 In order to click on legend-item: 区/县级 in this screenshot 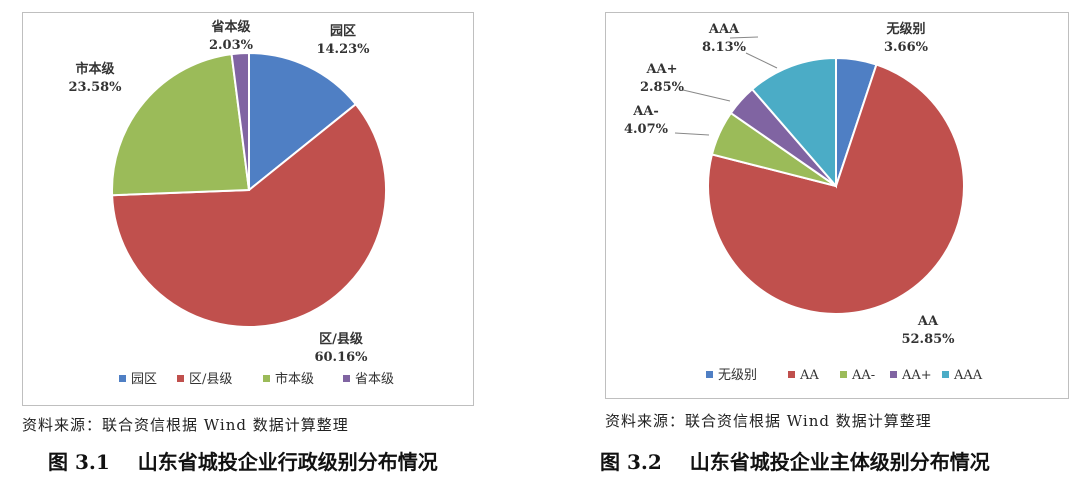, I will do `click(204, 379)`.